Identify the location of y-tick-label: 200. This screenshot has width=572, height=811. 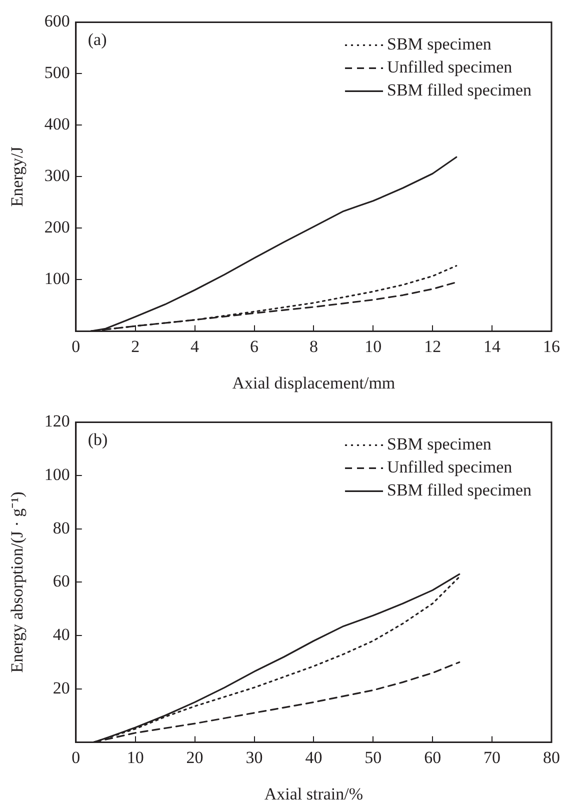
(57, 227).